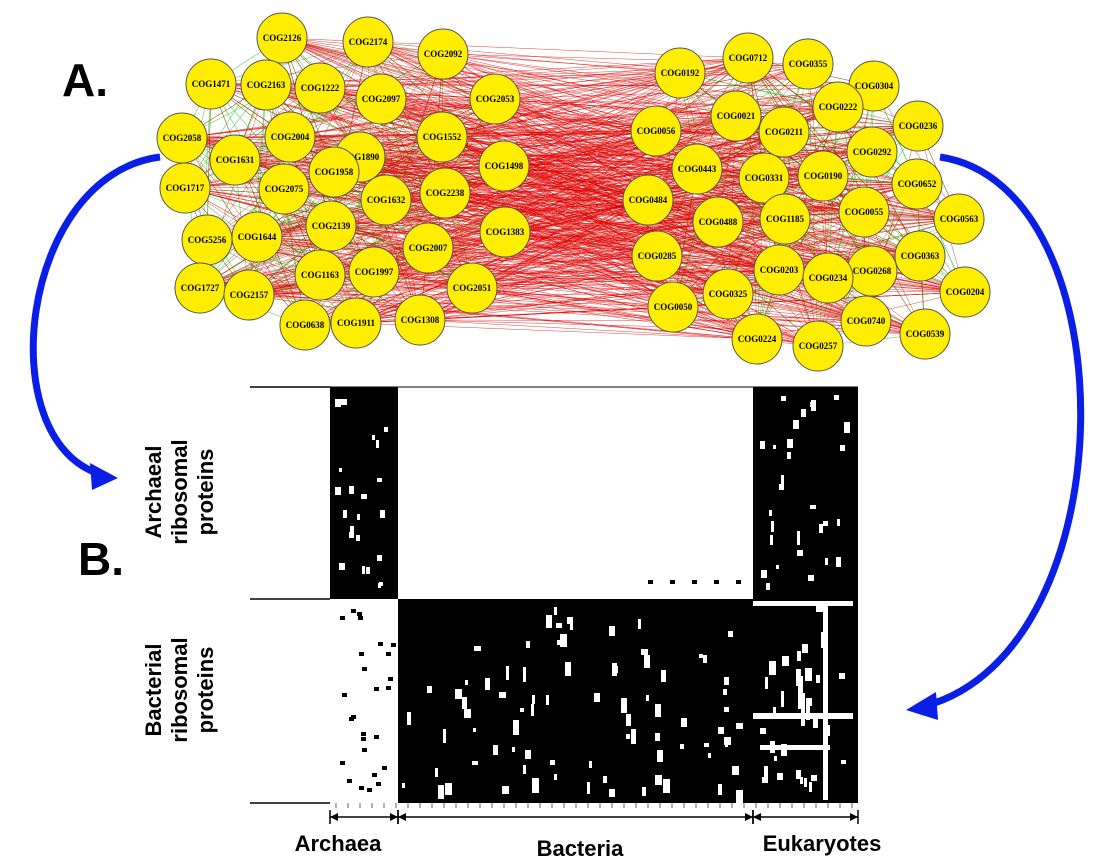 This screenshot has height=859, width=1111. I want to click on node-label: COG0443, so click(697, 169).